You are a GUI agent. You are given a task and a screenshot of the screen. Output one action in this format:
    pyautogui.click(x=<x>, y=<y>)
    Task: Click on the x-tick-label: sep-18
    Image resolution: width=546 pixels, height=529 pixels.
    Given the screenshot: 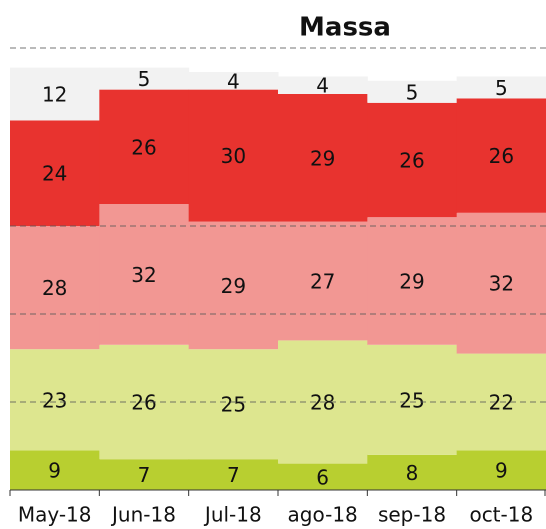 What is the action you would take?
    pyautogui.click(x=412, y=515)
    